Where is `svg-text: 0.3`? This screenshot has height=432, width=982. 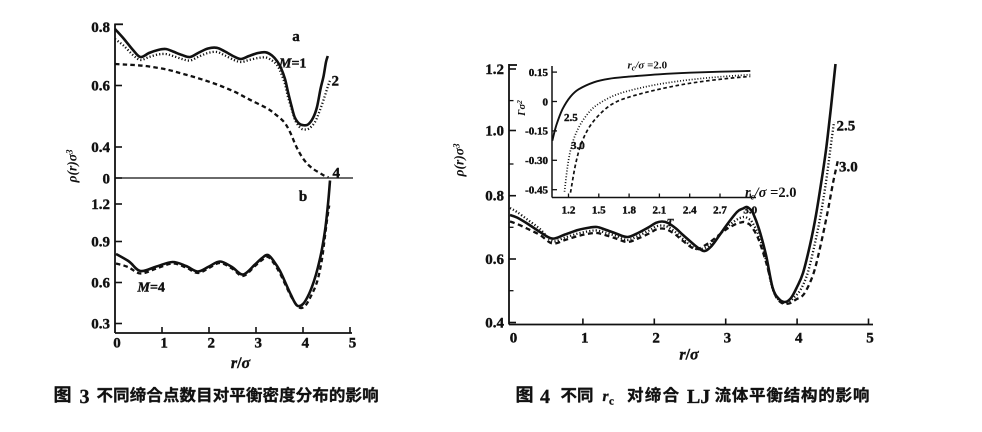
svg-text: 0.3 is located at coordinates (100, 324).